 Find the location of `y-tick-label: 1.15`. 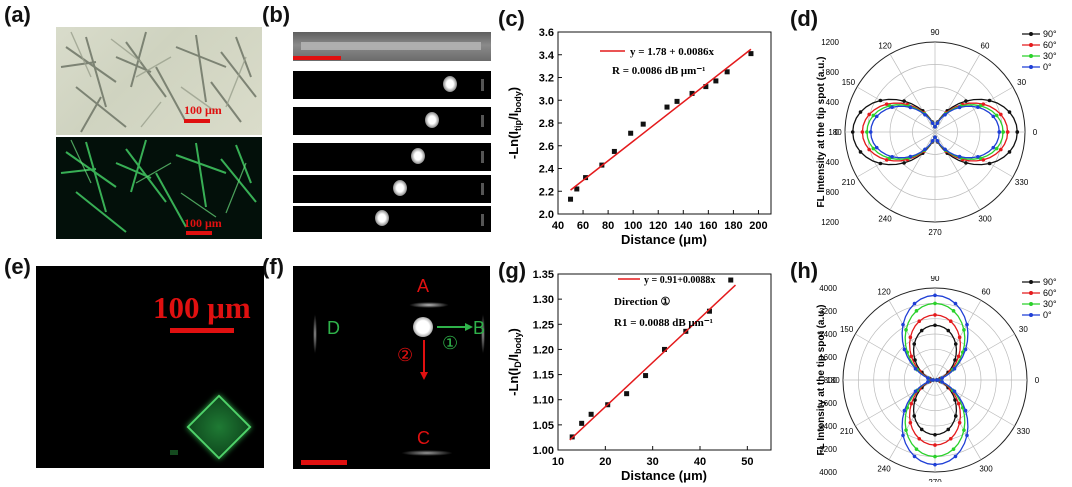

y-tick-label: 1.15 is located at coordinates (543, 376).